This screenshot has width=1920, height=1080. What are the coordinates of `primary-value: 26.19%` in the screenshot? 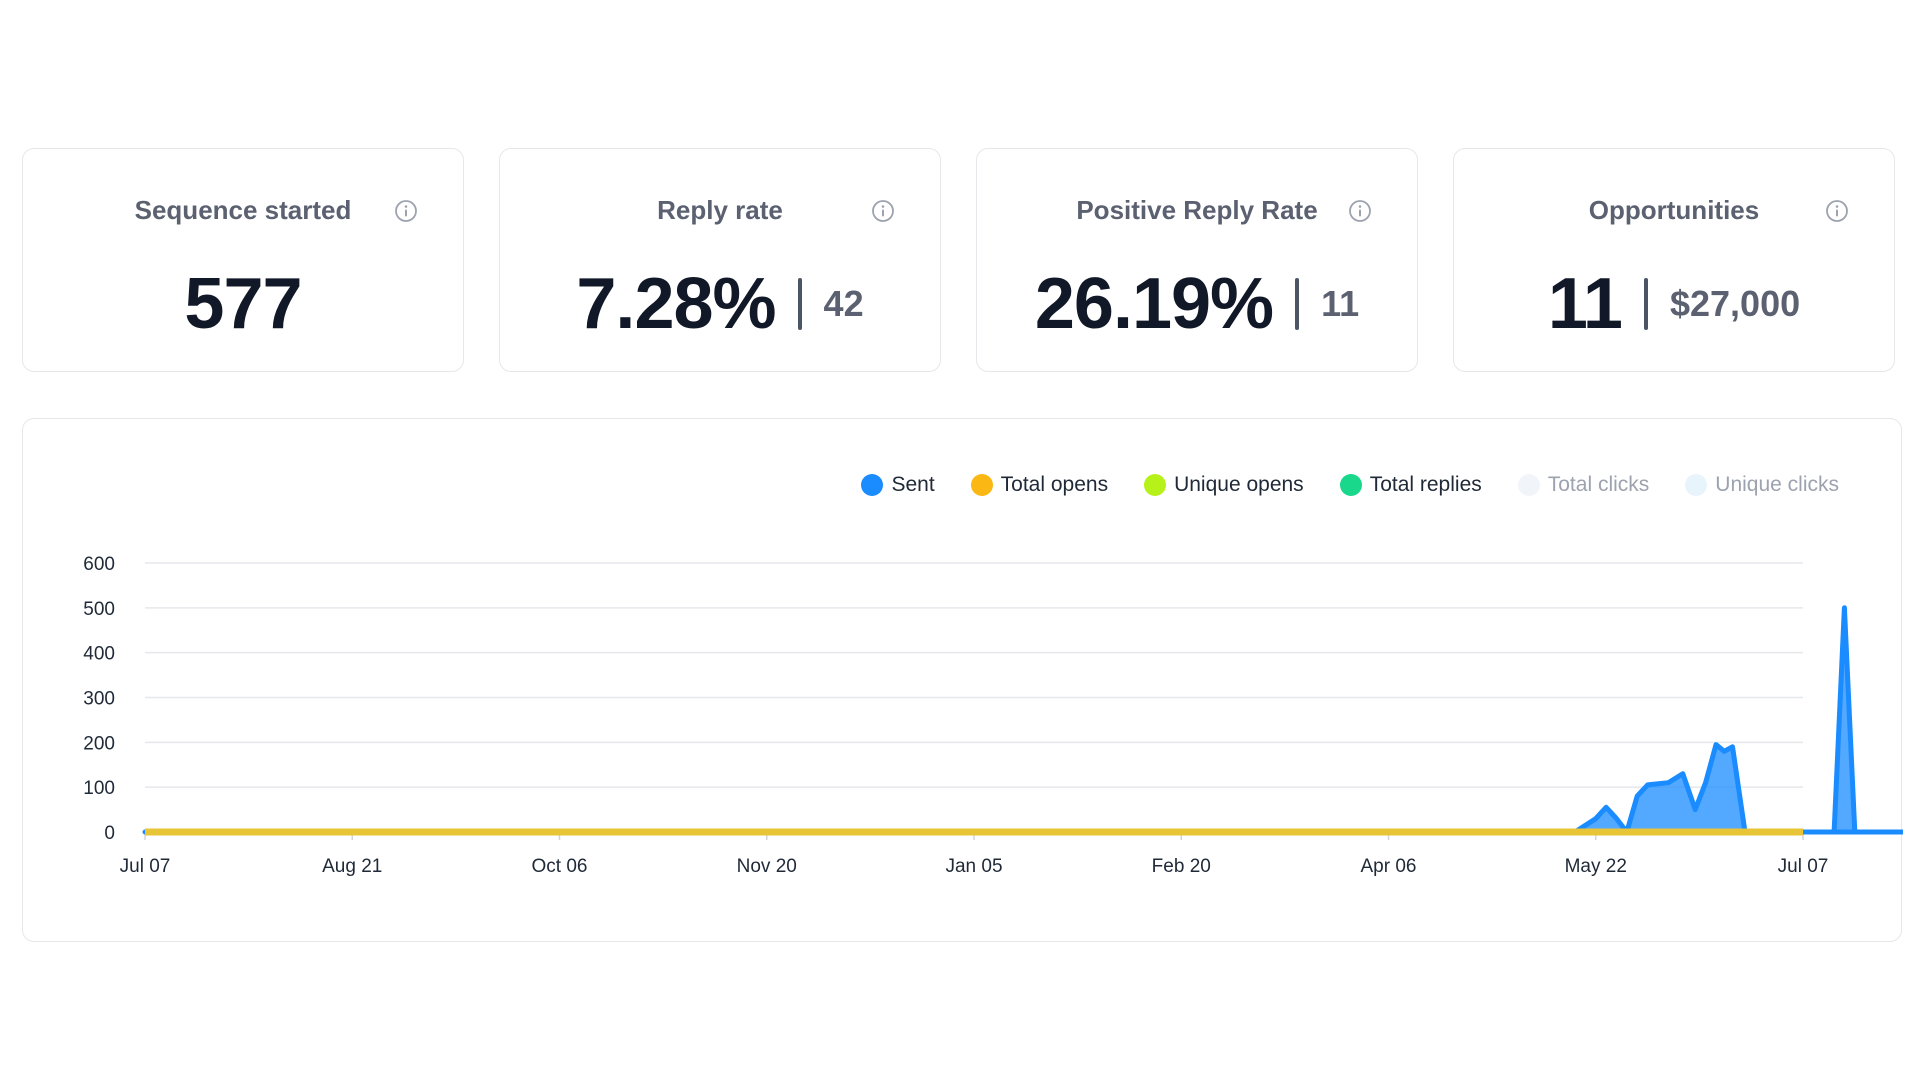 It's located at (1154, 304).